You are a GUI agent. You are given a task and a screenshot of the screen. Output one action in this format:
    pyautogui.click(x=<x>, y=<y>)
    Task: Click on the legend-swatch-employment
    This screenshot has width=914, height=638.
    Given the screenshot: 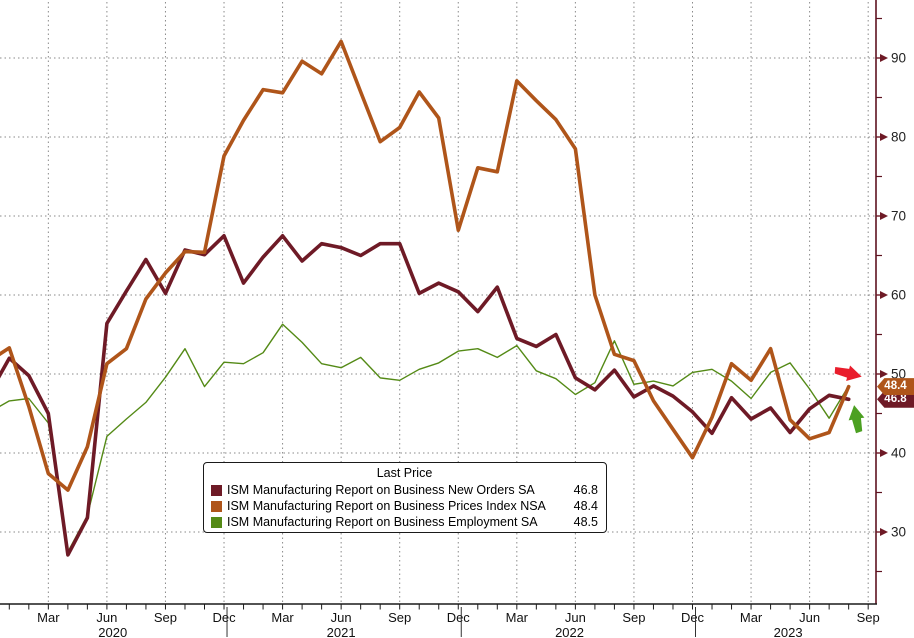 What is the action you would take?
    pyautogui.click(x=216, y=522)
    